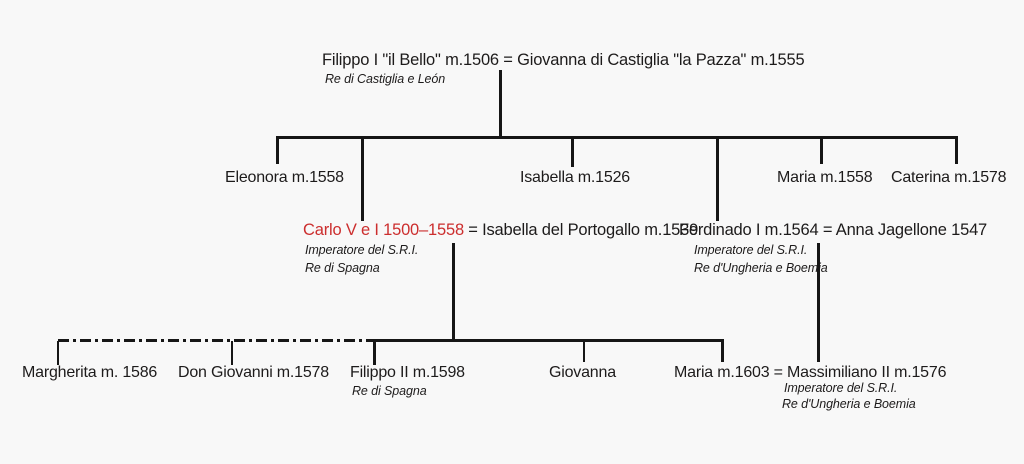 Image resolution: width=1024 pixels, height=464 pixels. Describe the element at coordinates (761, 268) in the screenshot. I see `node-ferdinando-subtitle-2: Re d'Ungheria e Boemia` at that location.